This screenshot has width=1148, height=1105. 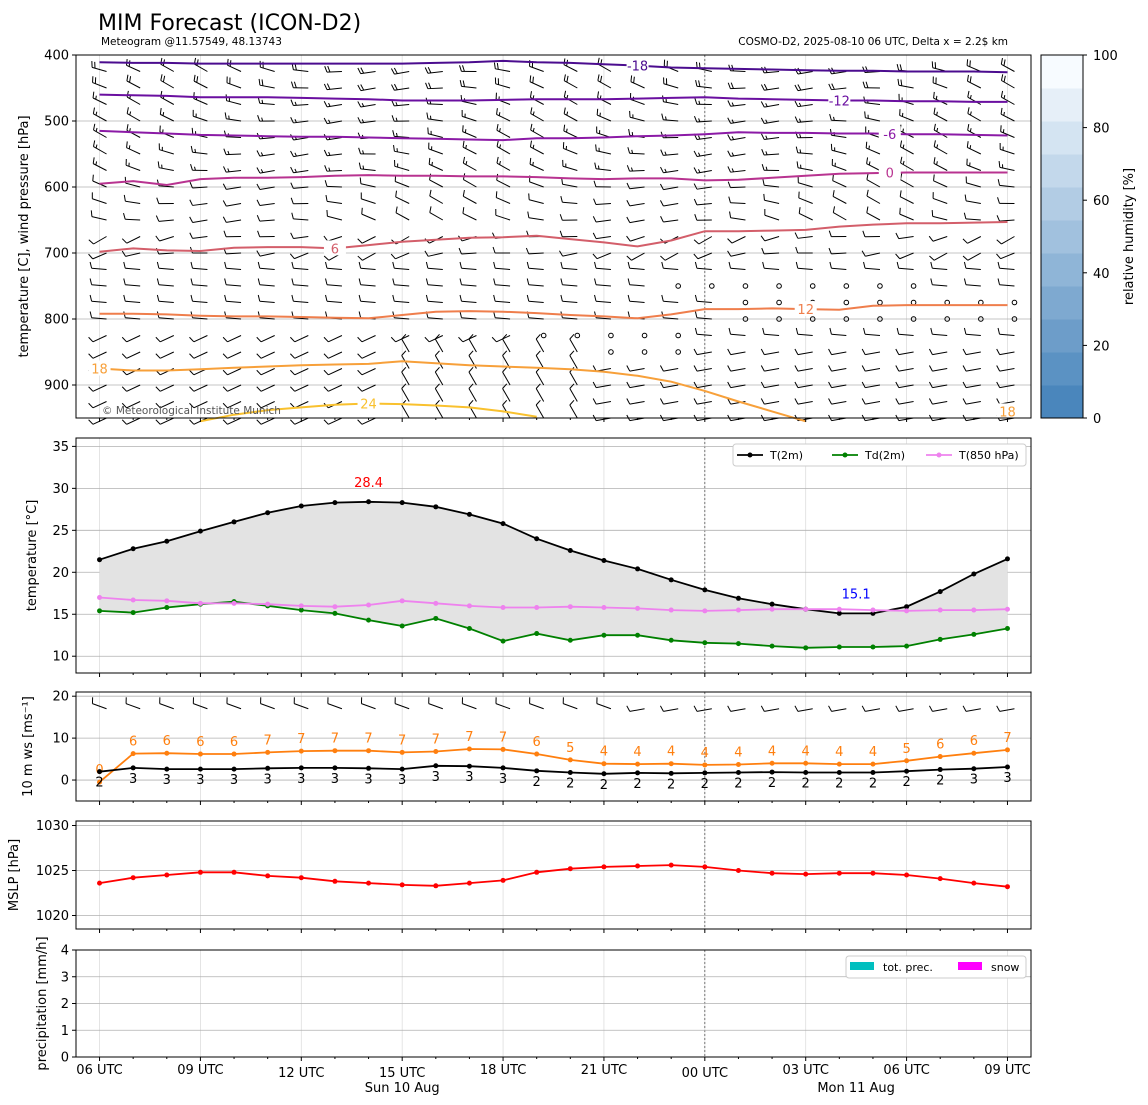 I want to click on upper-barb-13-20-shaft, so click(x=540, y=378).